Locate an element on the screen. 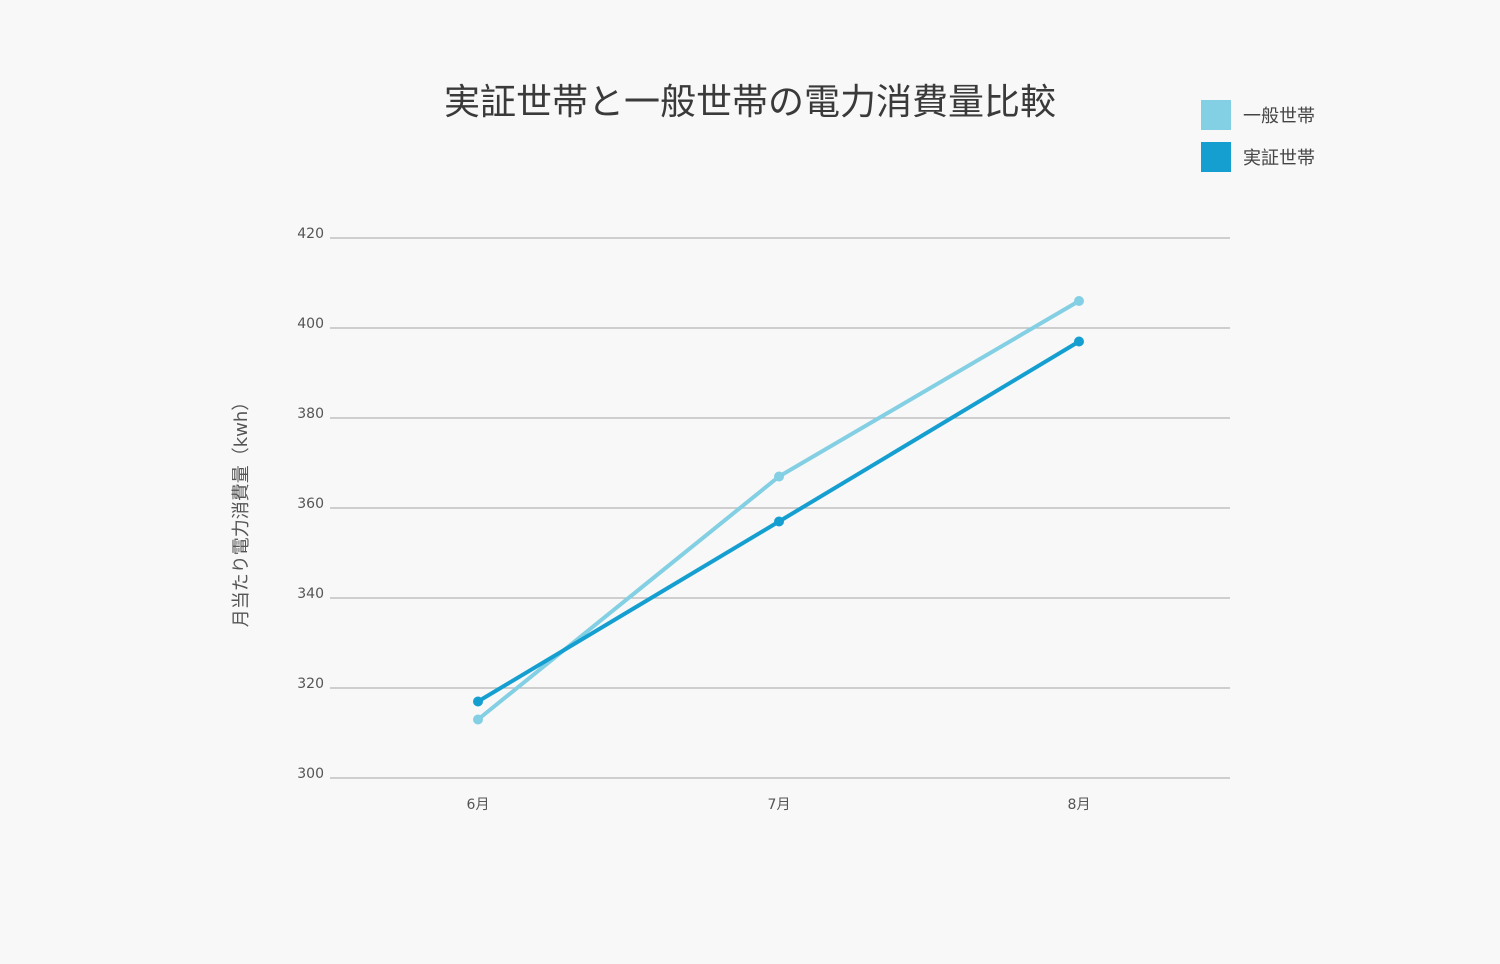 The height and width of the screenshot is (964, 1500). y-tick-label-420: 420 is located at coordinates (310, 234).